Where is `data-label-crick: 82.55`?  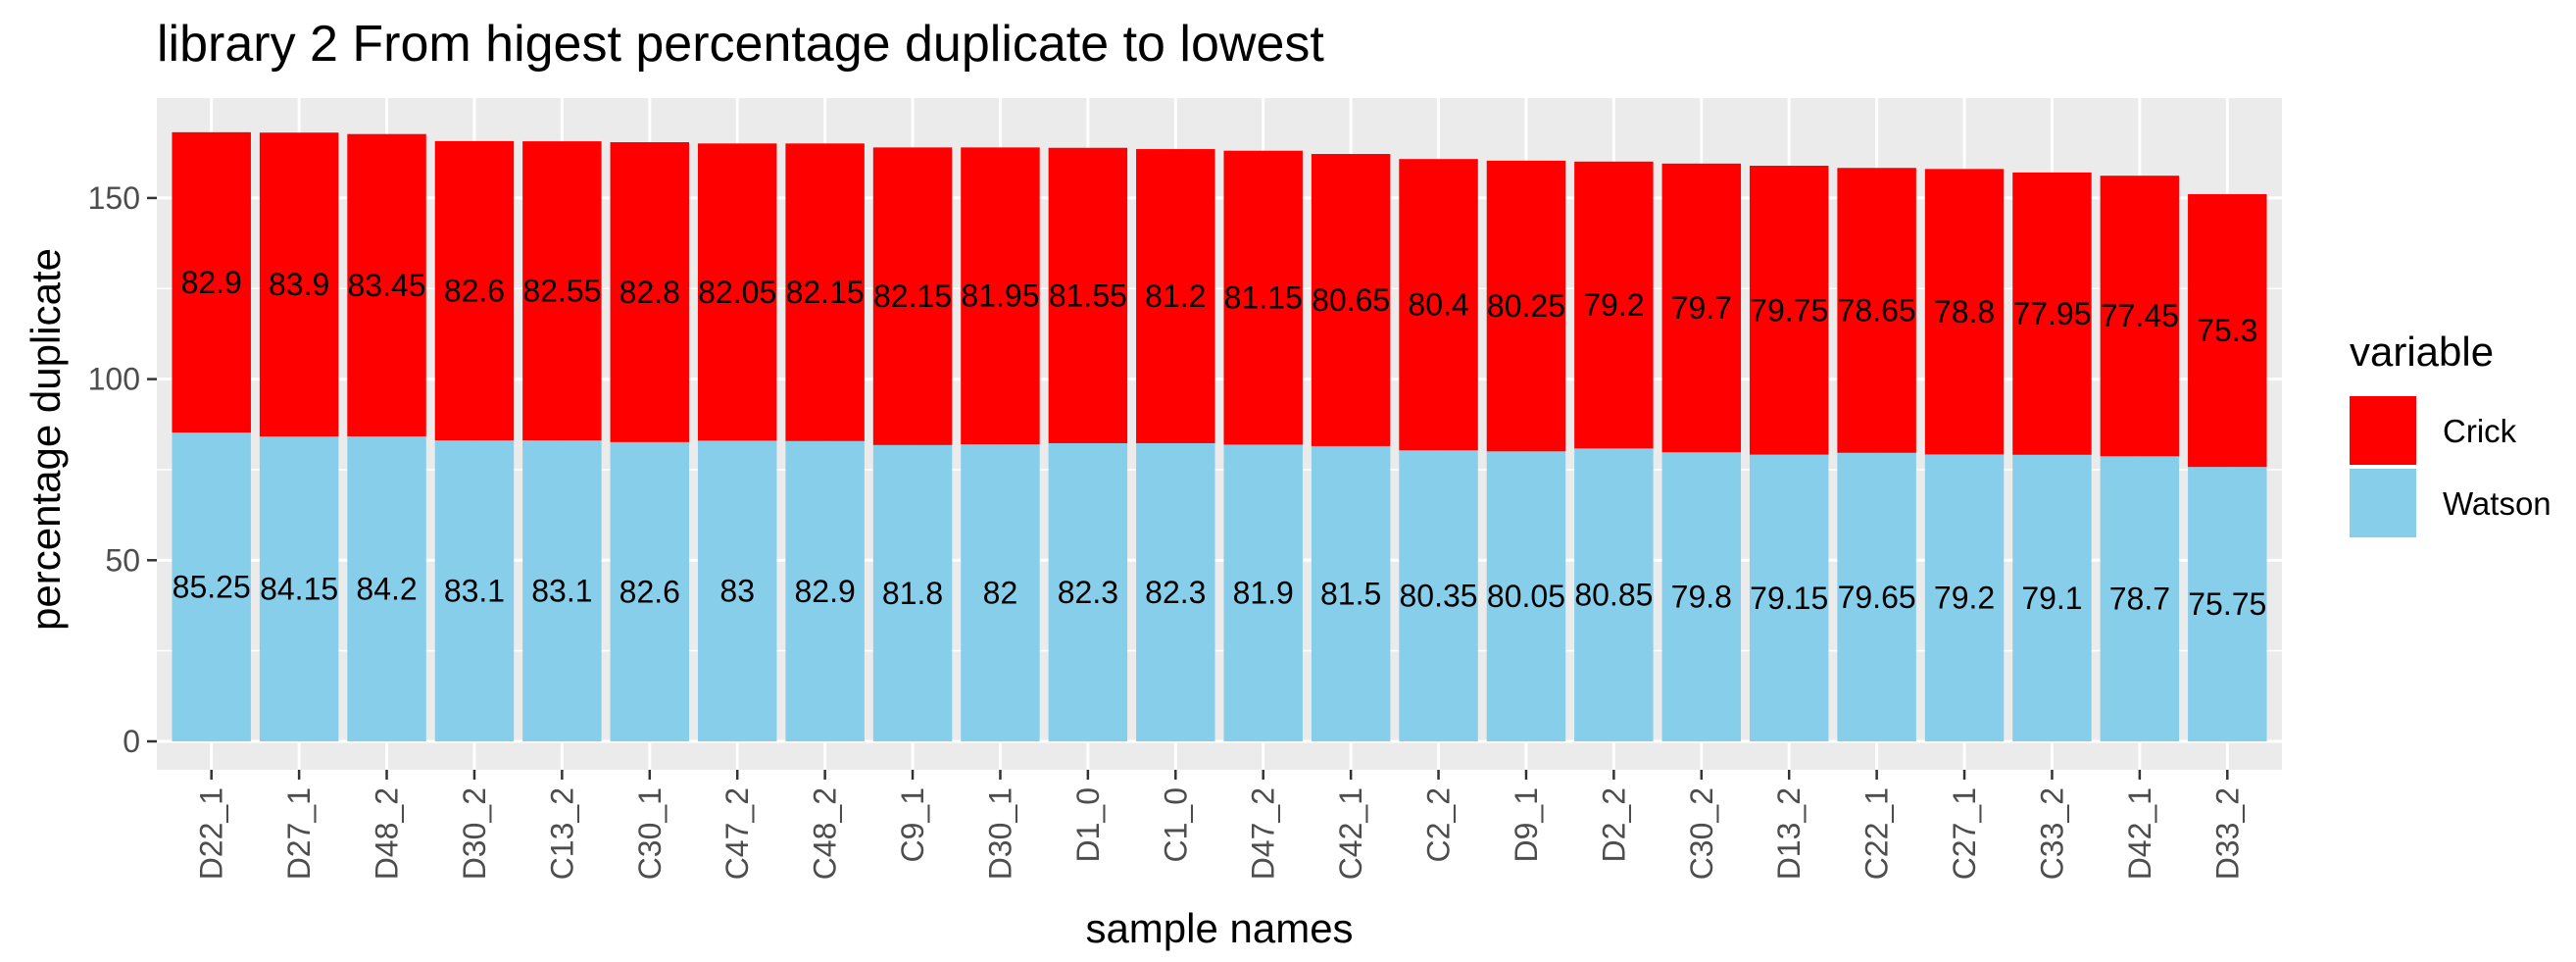 data-label-crick: 82.55 is located at coordinates (561, 291).